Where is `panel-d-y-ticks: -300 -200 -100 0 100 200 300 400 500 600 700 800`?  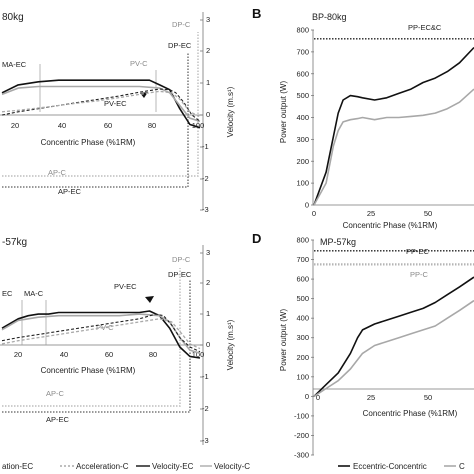
panel-d-y-ticks: -300 -200 -100 0 100 200 300 400 500 600 700 800 is located at coordinates (304, 348).